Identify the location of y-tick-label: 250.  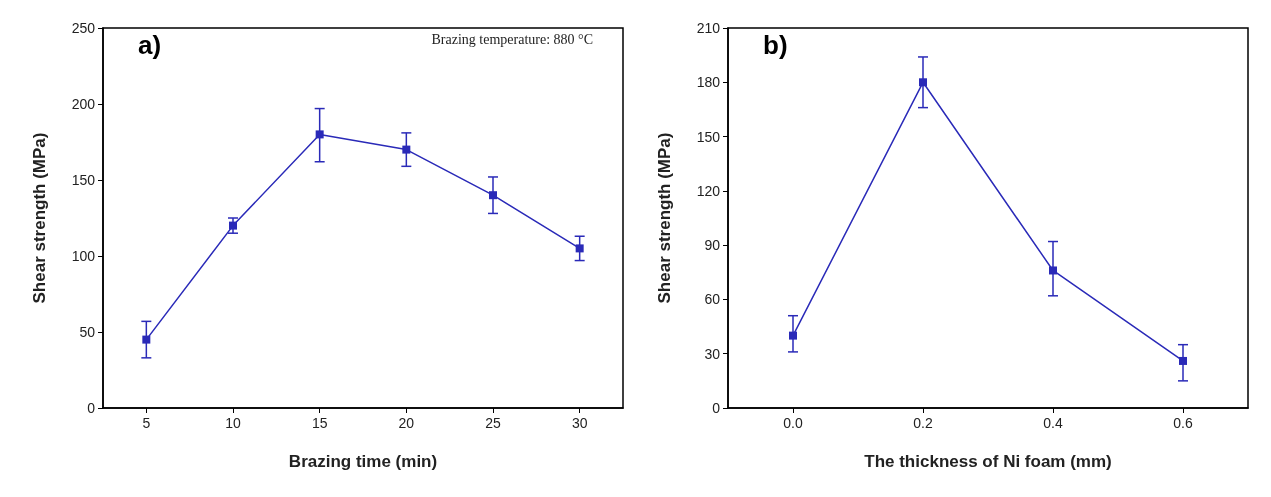
(83, 28).